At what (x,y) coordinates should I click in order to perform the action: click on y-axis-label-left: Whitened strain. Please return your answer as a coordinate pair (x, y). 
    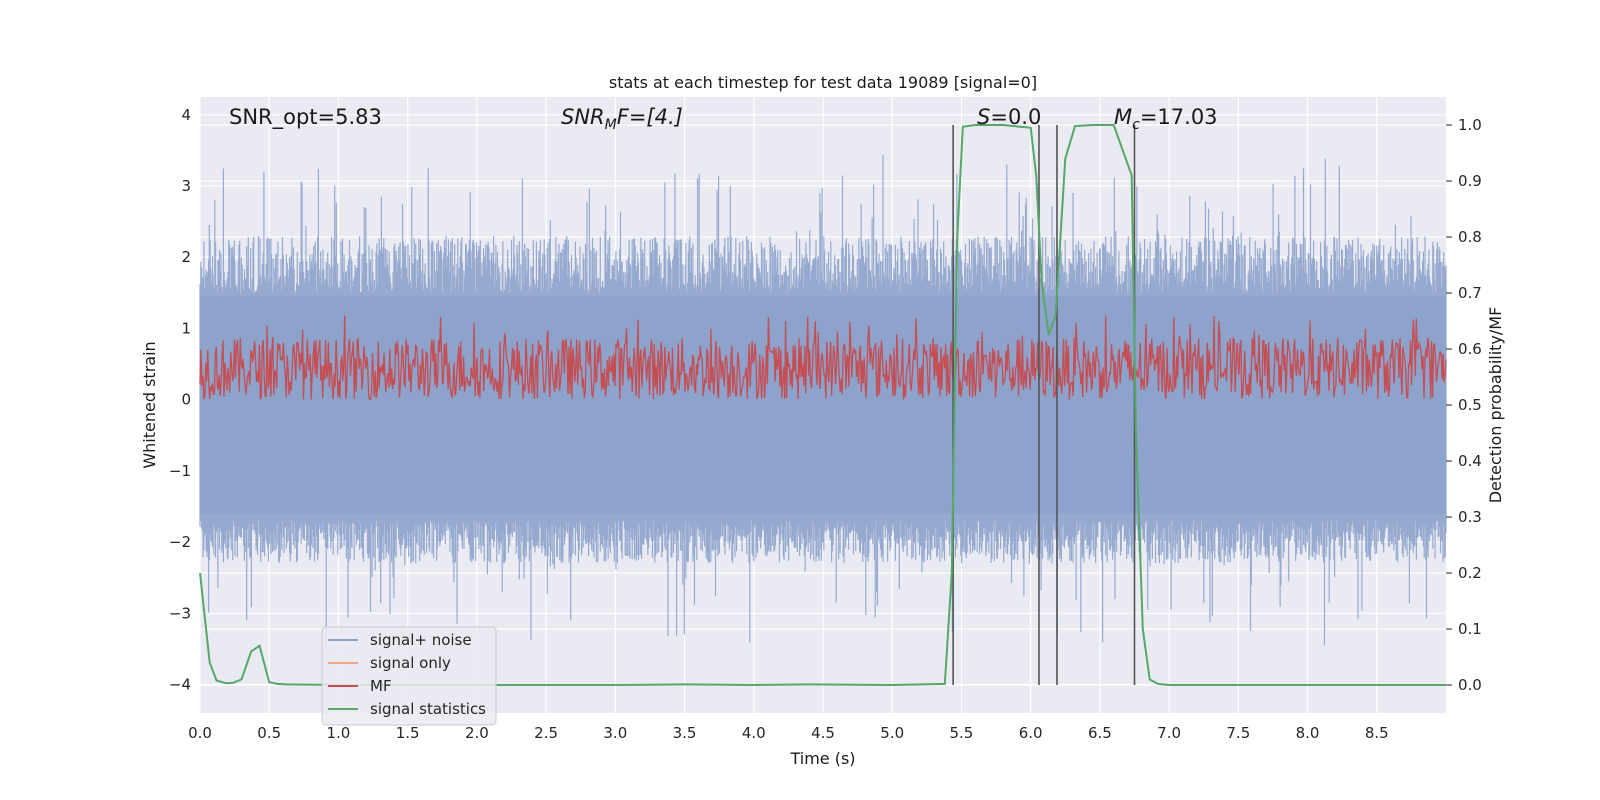
    Looking at the image, I should click on (149, 404).